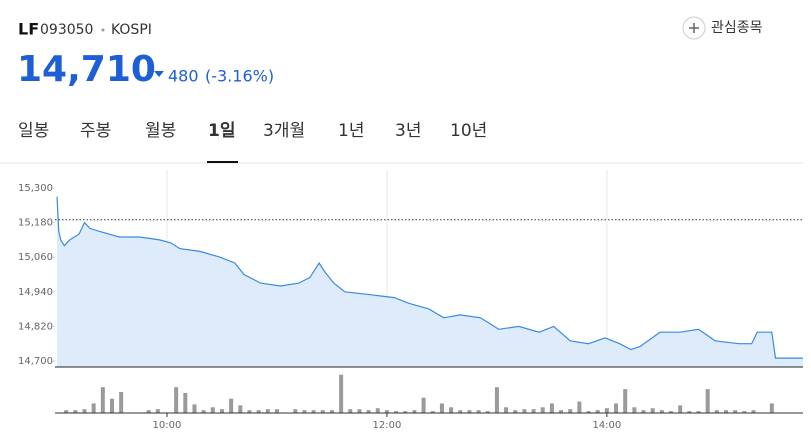 The image size is (811, 436). I want to click on x-tick-label: 10:00, so click(167, 425).